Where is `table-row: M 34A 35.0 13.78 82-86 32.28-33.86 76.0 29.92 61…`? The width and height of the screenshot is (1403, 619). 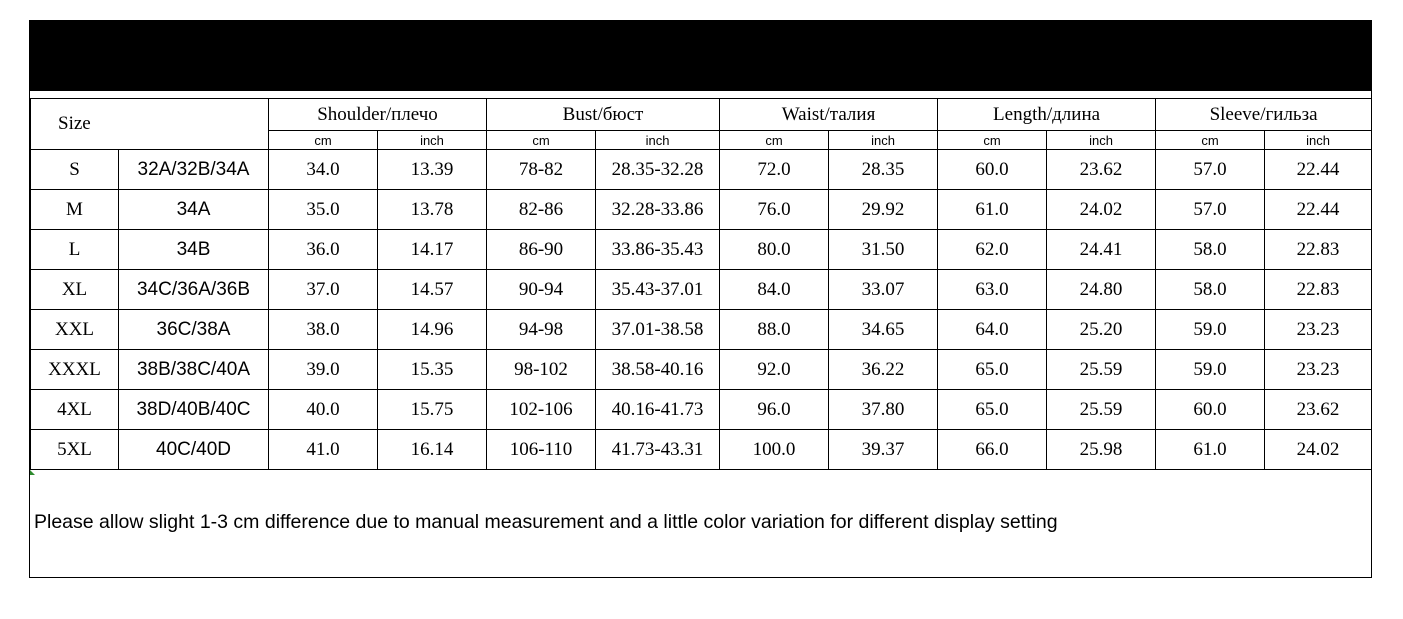
table-row: M 34A 35.0 13.78 82-86 32.28-33.86 76.0 29.92 61… is located at coordinates (701, 209).